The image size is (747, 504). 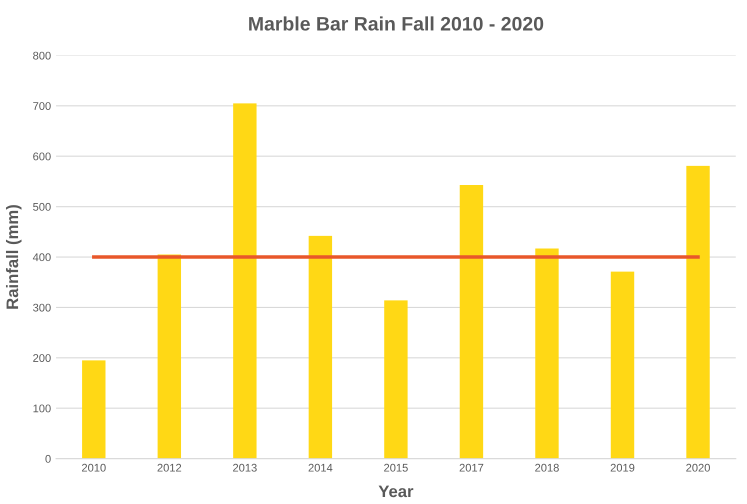 What do you see at coordinates (42, 206) in the screenshot?
I see `y-tick-label: 500` at bounding box center [42, 206].